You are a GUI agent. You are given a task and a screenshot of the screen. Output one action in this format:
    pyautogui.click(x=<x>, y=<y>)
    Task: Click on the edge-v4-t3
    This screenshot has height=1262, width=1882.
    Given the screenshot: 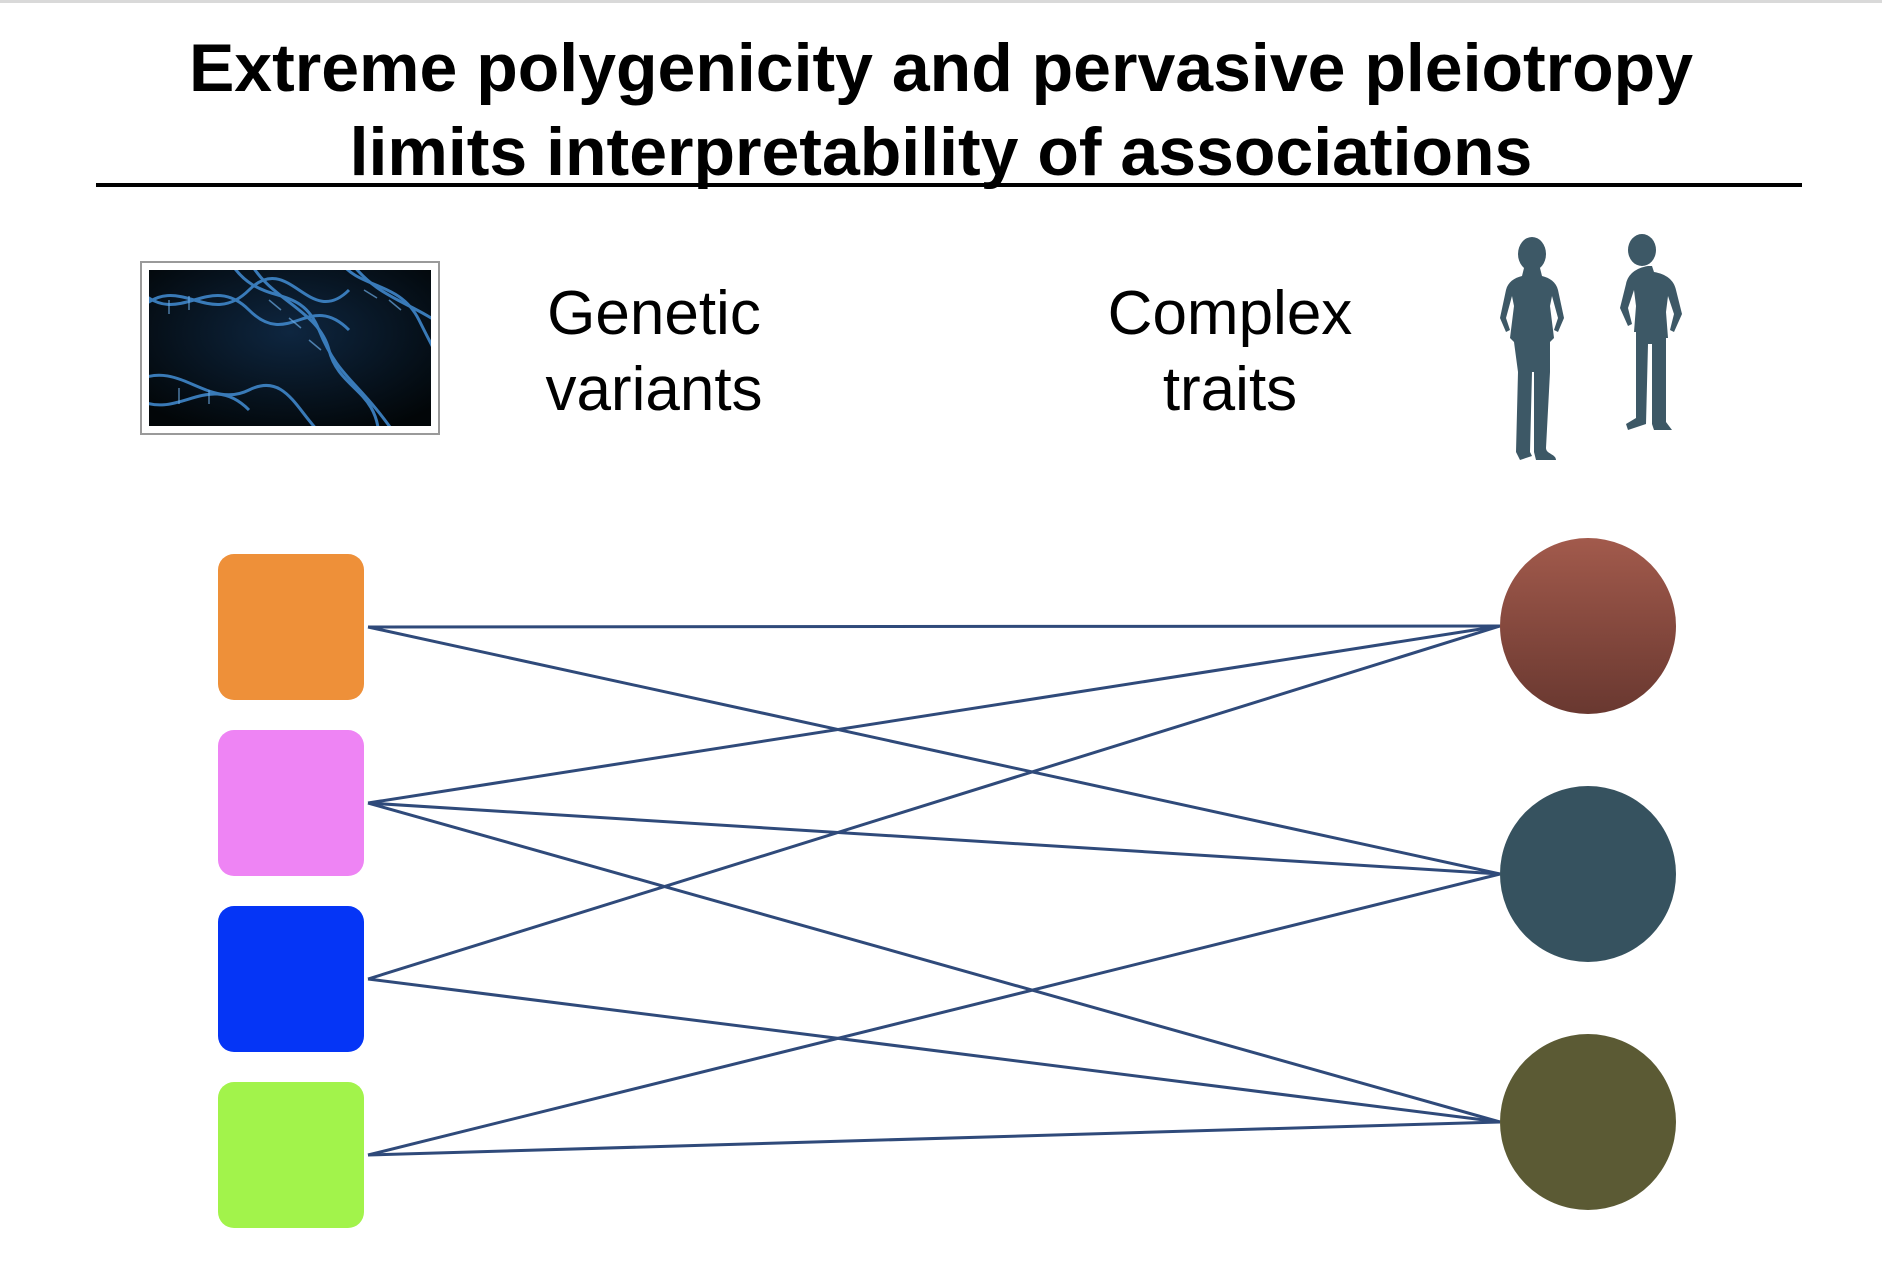 What is the action you would take?
    pyautogui.click(x=934, y=1138)
    